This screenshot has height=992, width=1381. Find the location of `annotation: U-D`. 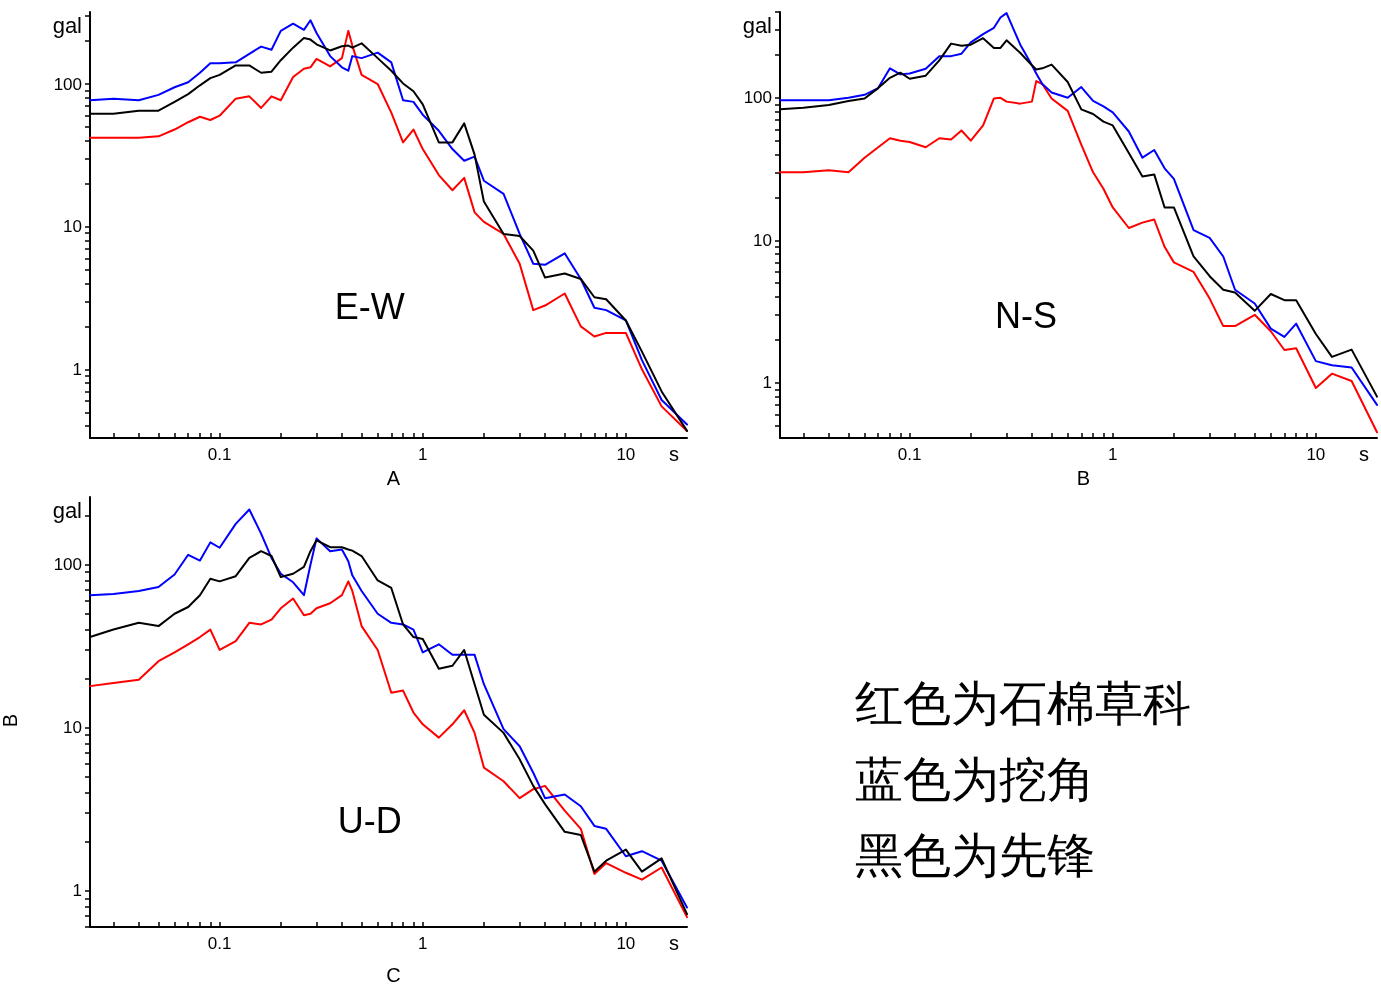

annotation: U-D is located at coordinates (369, 820).